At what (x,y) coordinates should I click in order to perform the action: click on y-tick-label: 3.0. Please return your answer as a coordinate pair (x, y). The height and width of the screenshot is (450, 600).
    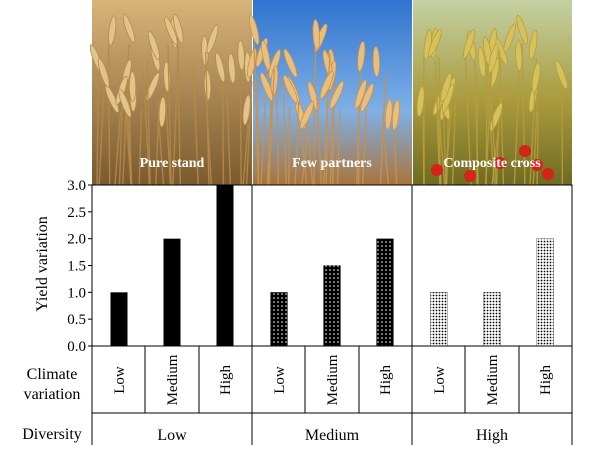
    Looking at the image, I should click on (76, 186).